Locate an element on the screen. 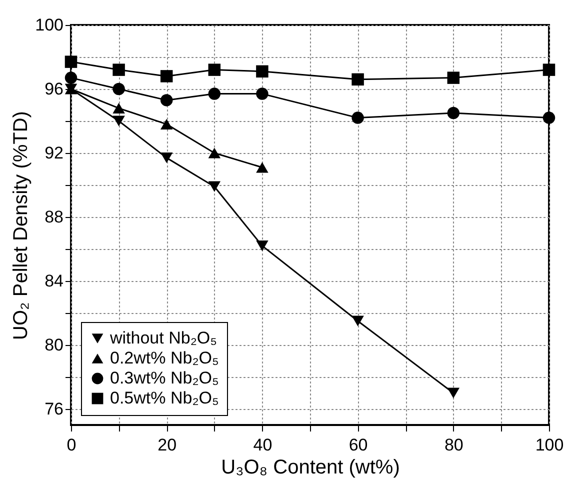 The height and width of the screenshot is (484, 570). x-axis-title: U₃O₈ Content (wt%) is located at coordinates (310, 467).